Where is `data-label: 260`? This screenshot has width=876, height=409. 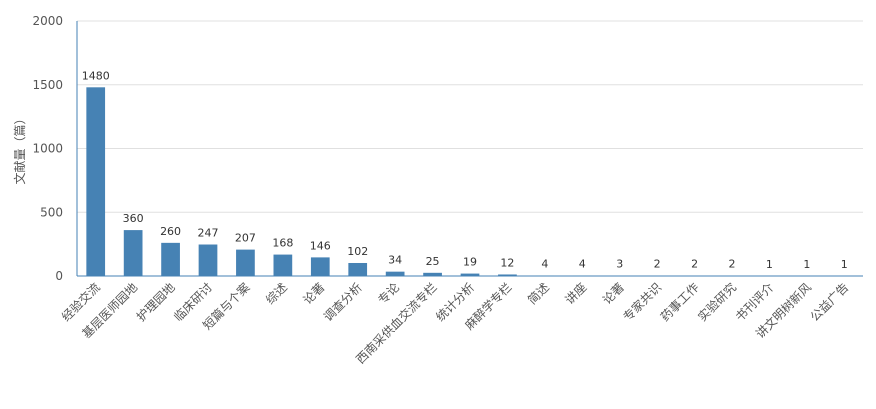
data-label: 260 is located at coordinates (170, 231).